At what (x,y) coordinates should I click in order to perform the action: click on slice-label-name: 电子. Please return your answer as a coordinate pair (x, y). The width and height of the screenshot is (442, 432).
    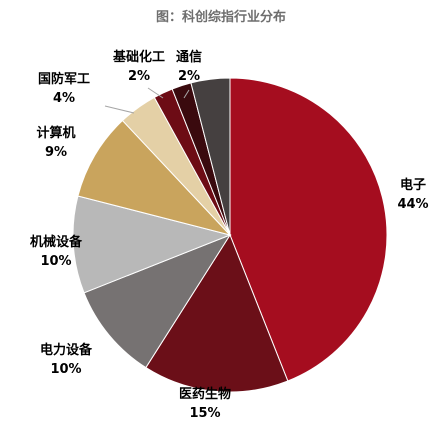
    Looking at the image, I should click on (413, 185).